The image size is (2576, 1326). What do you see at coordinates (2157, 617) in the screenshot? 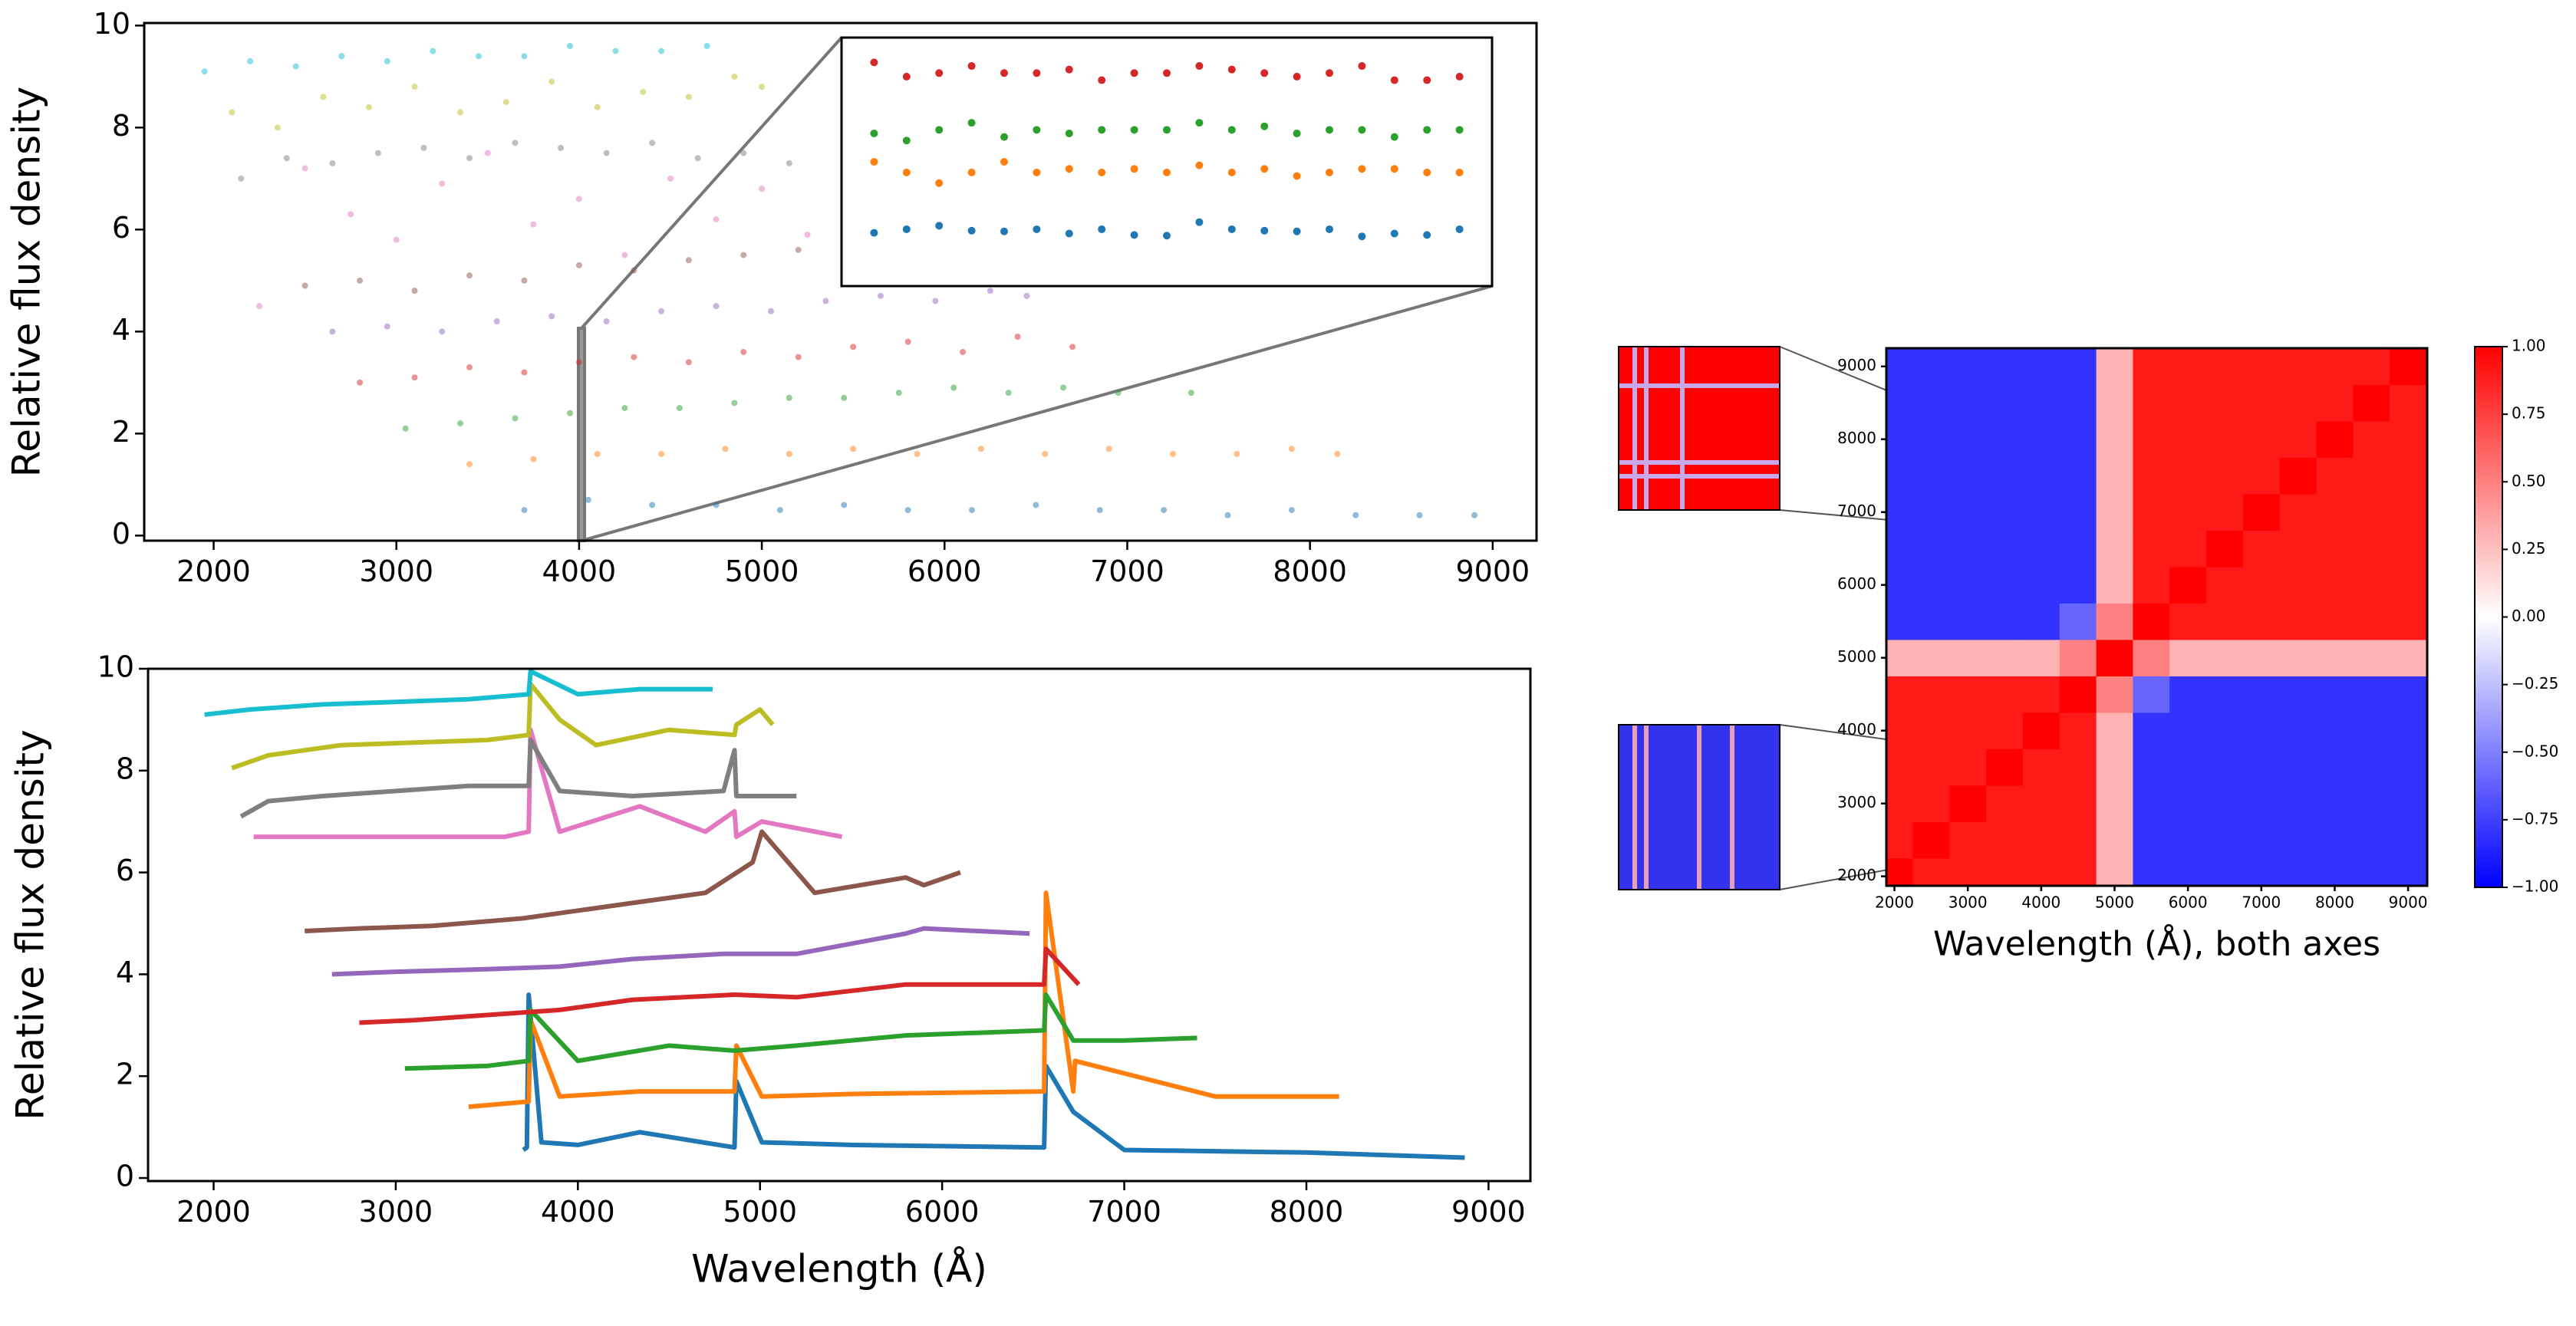
I see `plot-frame` at bounding box center [2157, 617].